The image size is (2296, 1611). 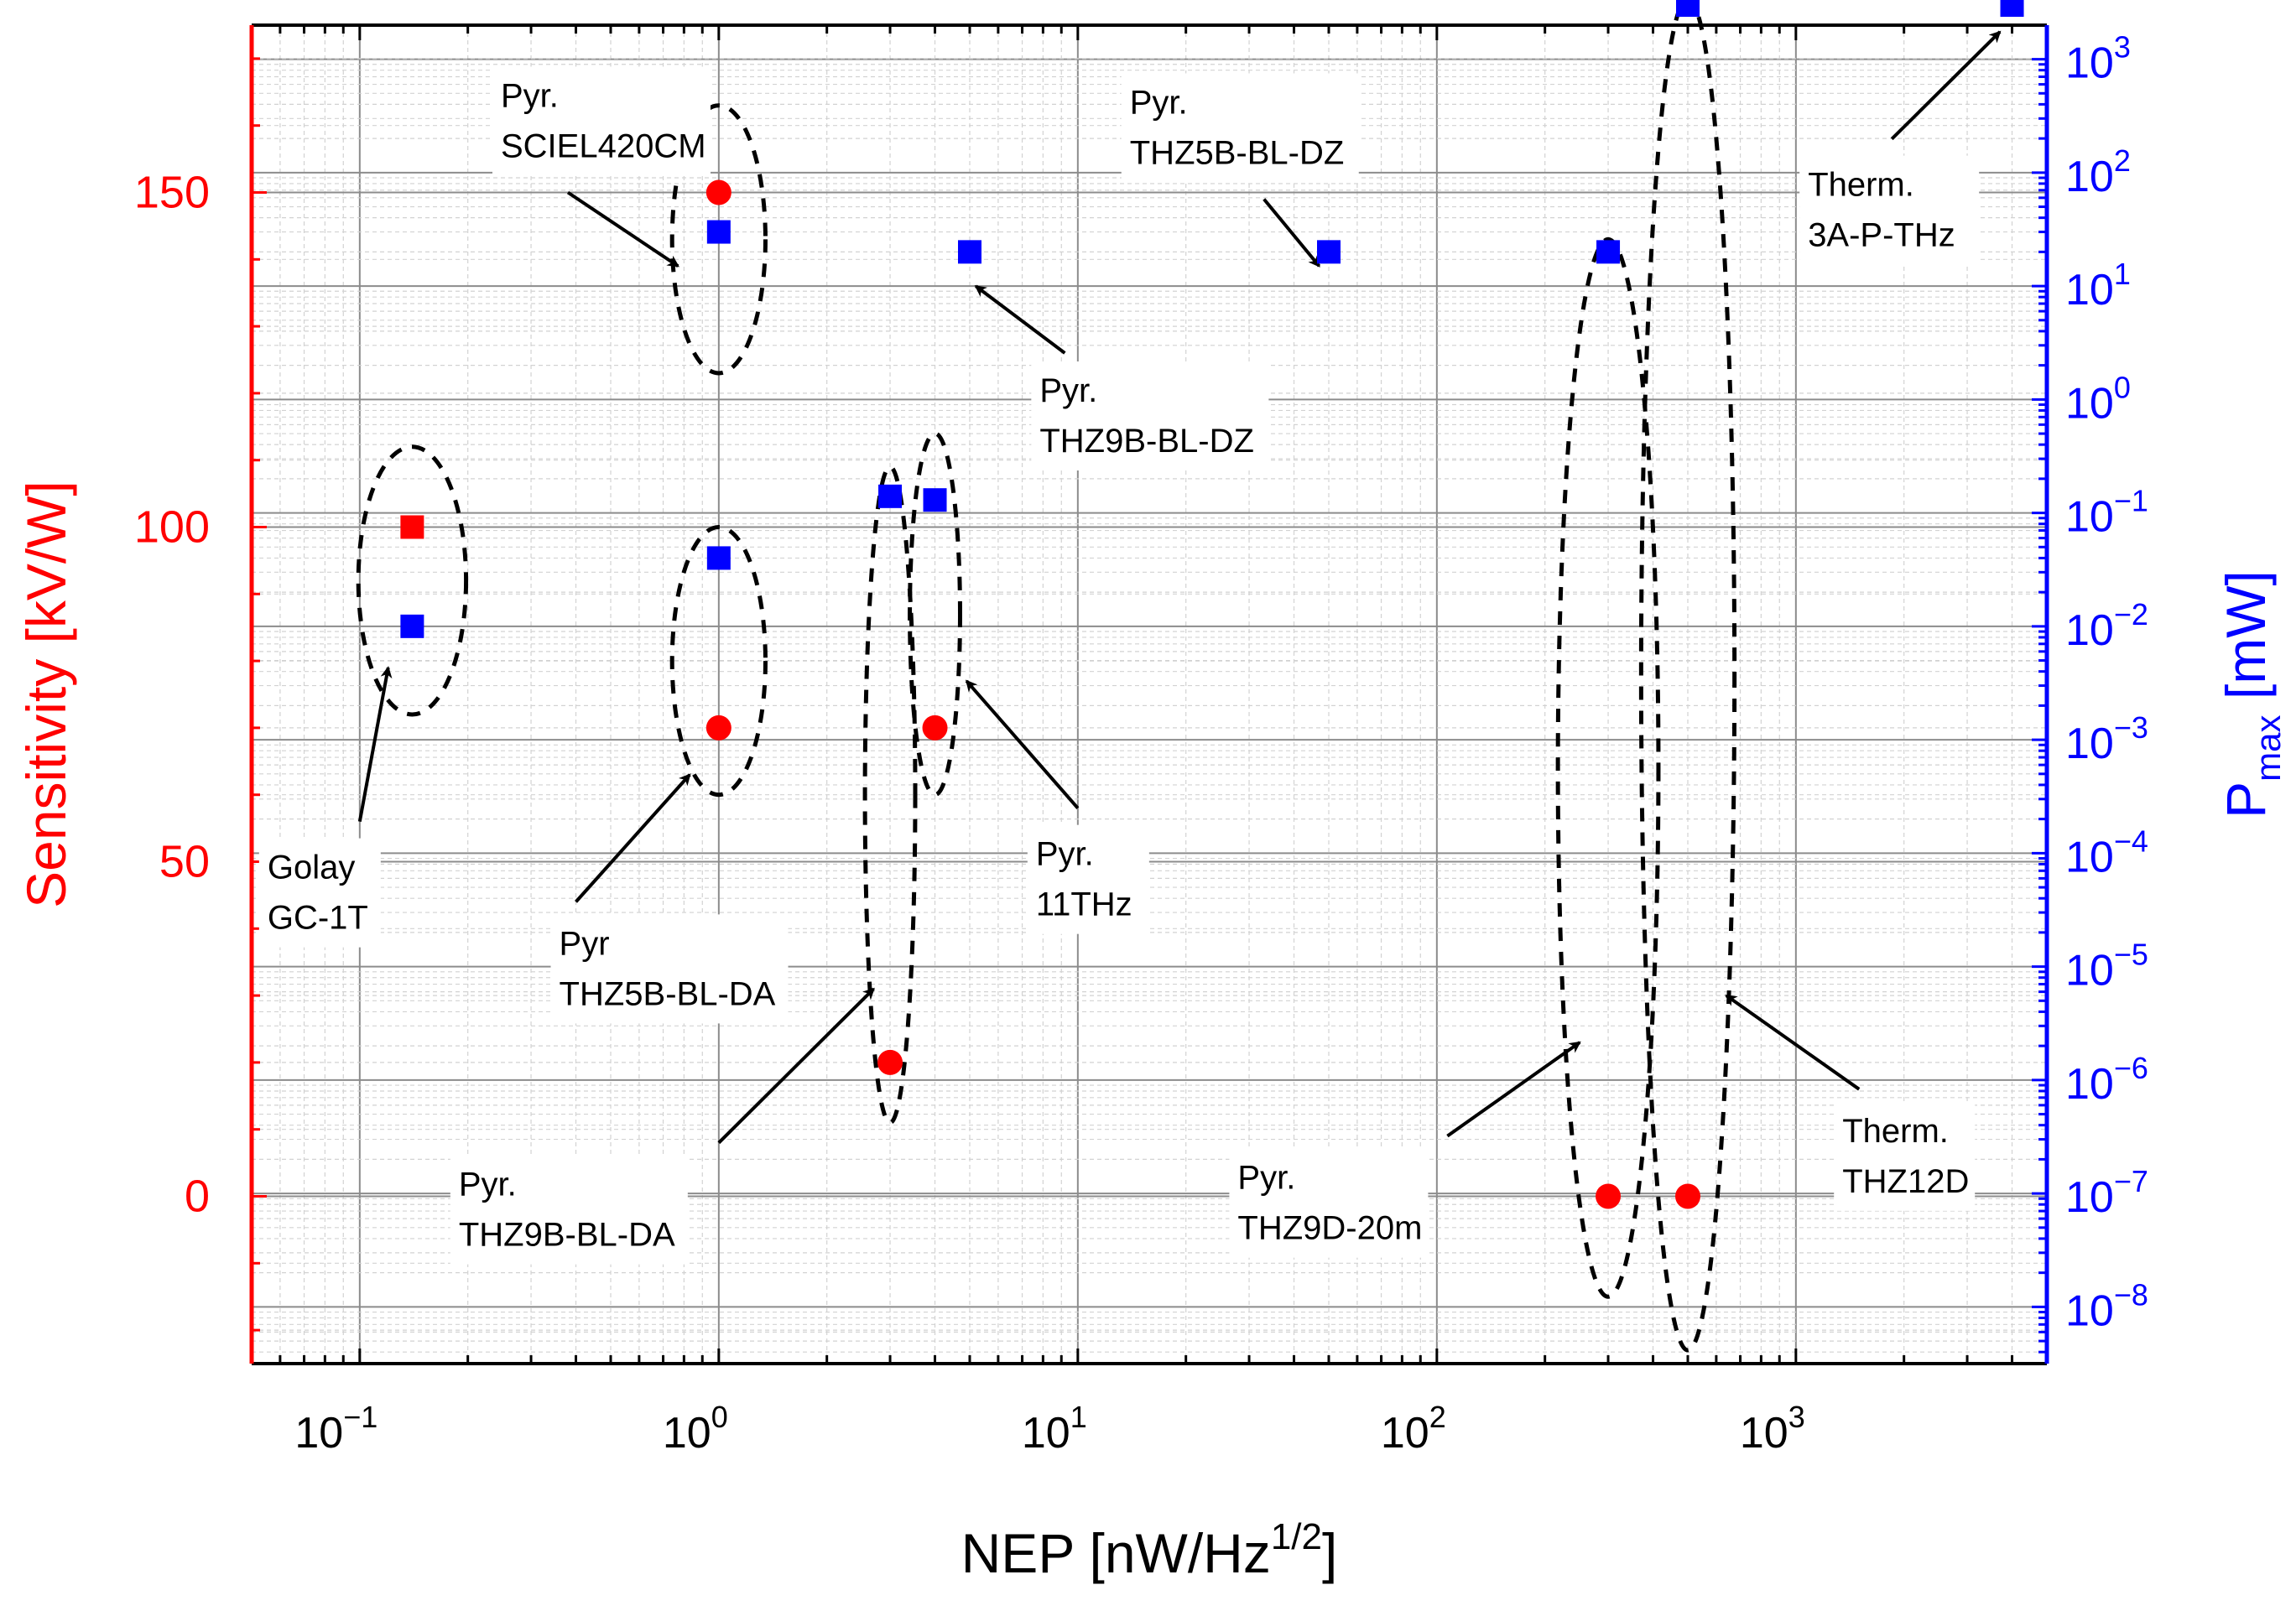 I want to click on annotation-label-therm-3a: Therm., so click(x=1861, y=185).